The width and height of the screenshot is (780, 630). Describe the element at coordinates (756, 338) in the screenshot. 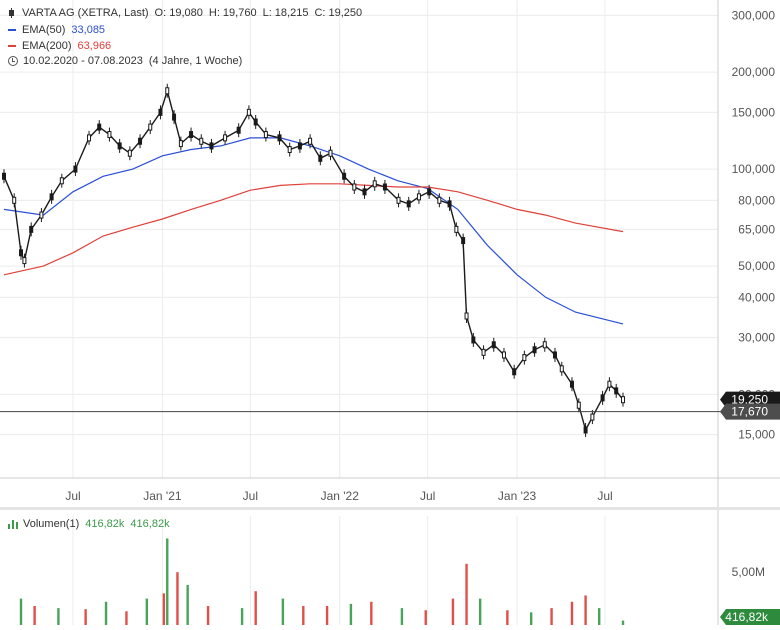

I see `y-tick-label: 30,000` at that location.